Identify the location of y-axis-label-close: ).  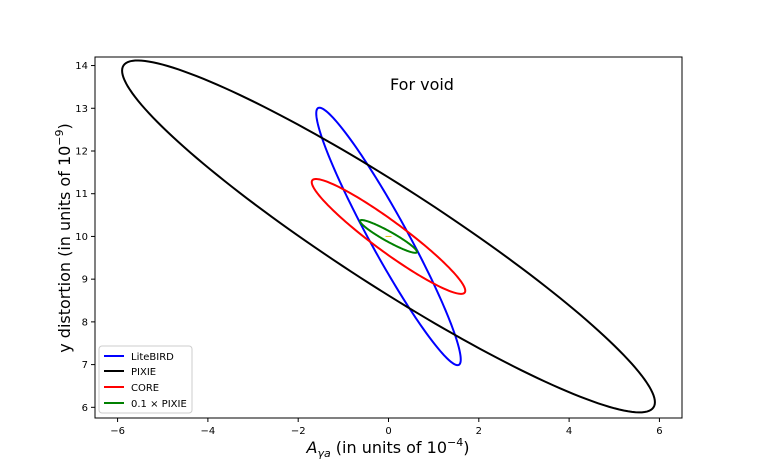
(64, 126).